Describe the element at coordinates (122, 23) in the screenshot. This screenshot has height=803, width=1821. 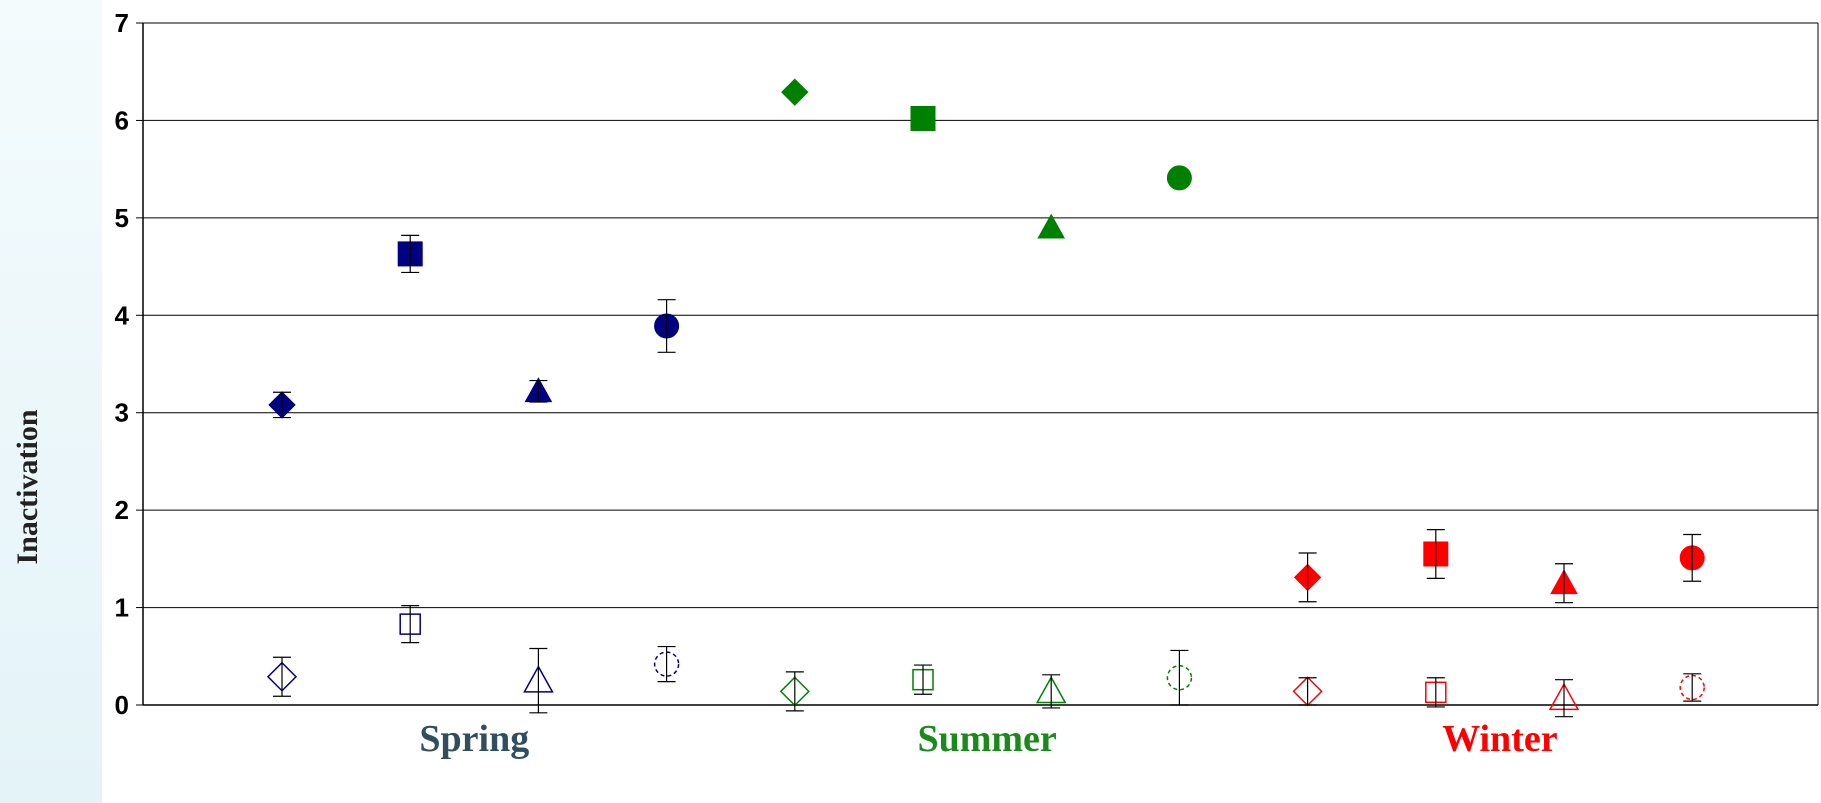
I see `y-tick-label: 7` at that location.